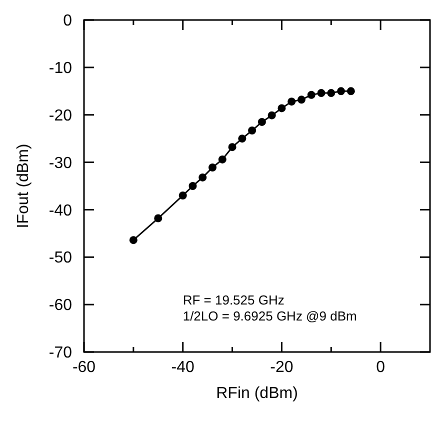 The width and height of the screenshot is (448, 424). What do you see at coordinates (282, 367) in the screenshot?
I see `x-tick-label: -20` at bounding box center [282, 367].